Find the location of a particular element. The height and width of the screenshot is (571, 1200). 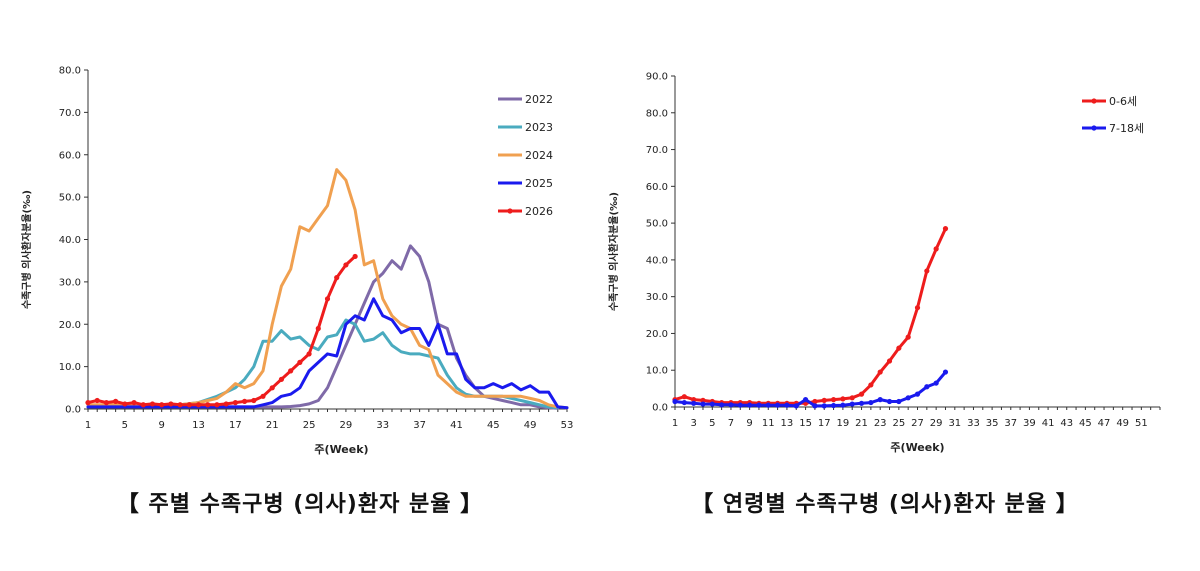

x-tick-label: 3 is located at coordinates (693, 423).